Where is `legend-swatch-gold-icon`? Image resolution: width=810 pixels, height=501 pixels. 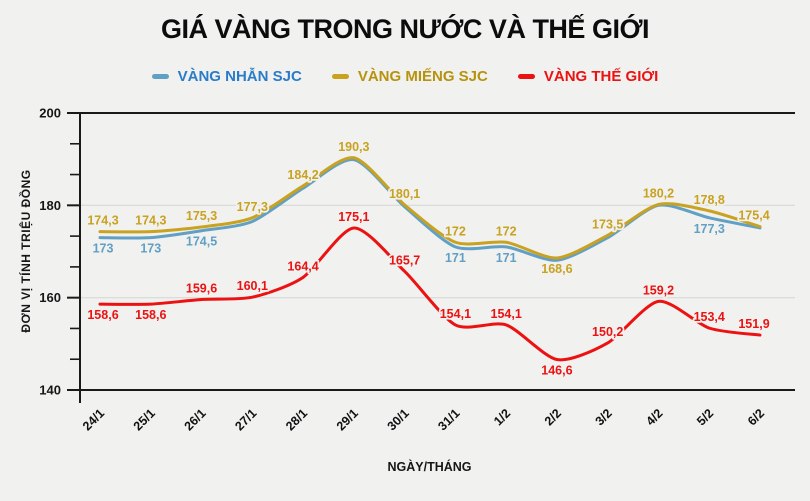 legend-swatch-gold-icon is located at coordinates (340, 76).